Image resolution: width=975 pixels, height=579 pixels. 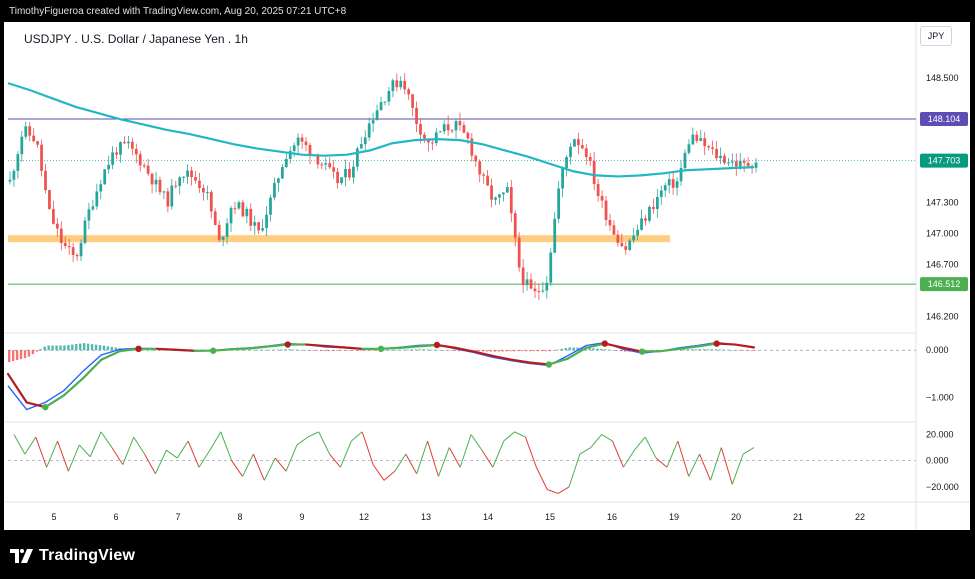 I want to click on time-tick-label: 20, so click(x=736, y=517).